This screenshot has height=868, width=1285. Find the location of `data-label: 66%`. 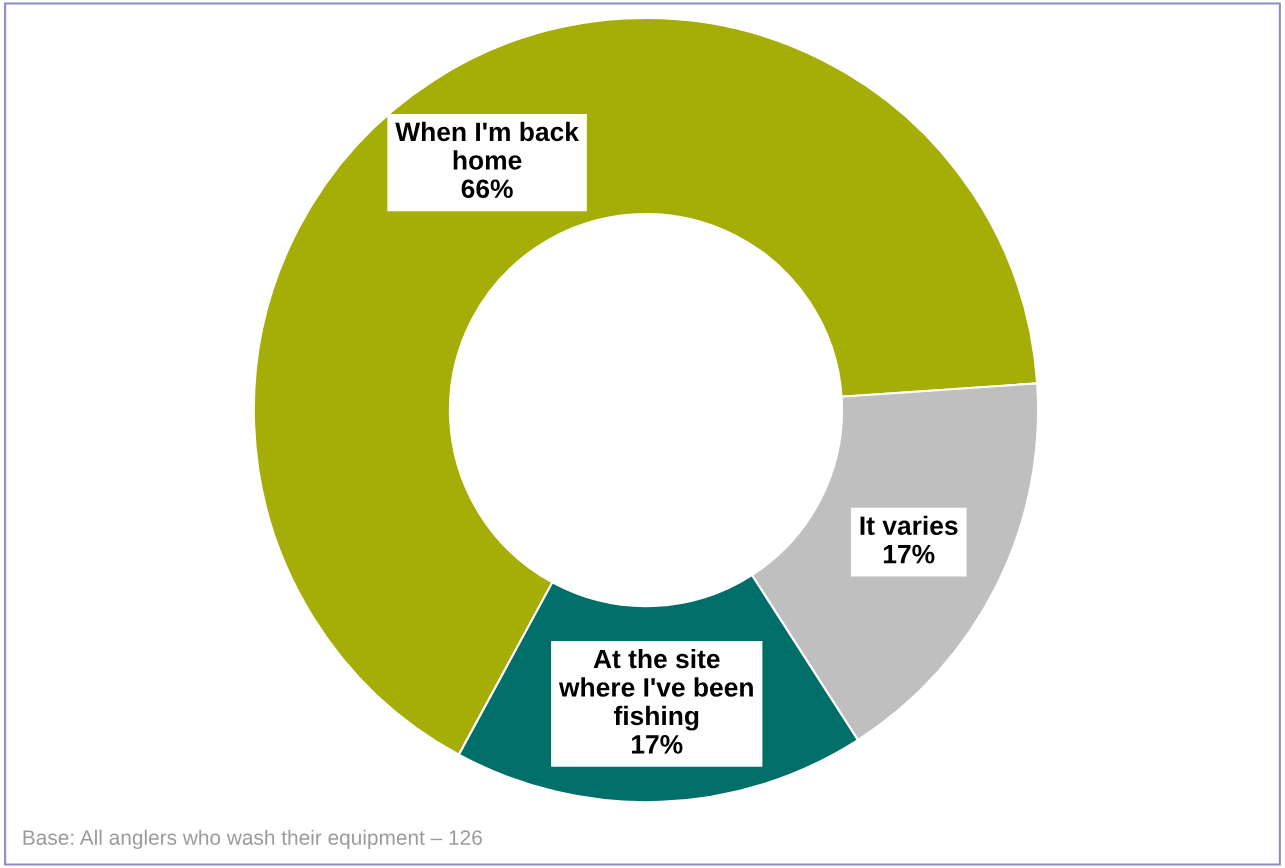

data-label: 66% is located at coordinates (487, 189).